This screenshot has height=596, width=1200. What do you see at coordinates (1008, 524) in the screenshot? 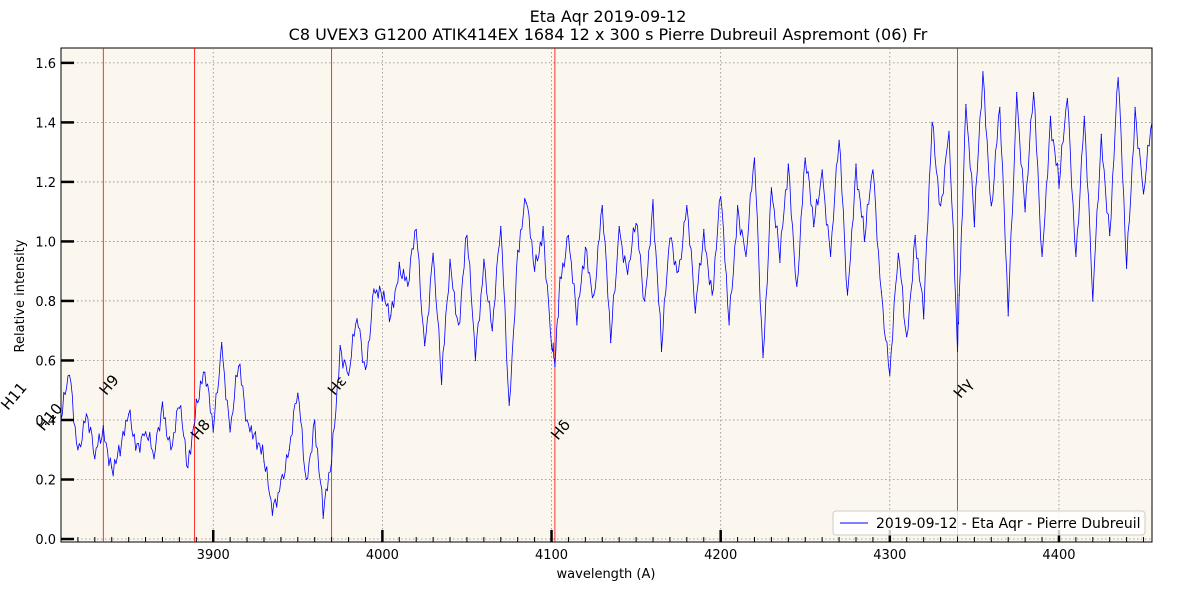
I see `legend-entry: 2019-09-12 - Eta Aqr - Pierre Dubreuil` at bounding box center [1008, 524].